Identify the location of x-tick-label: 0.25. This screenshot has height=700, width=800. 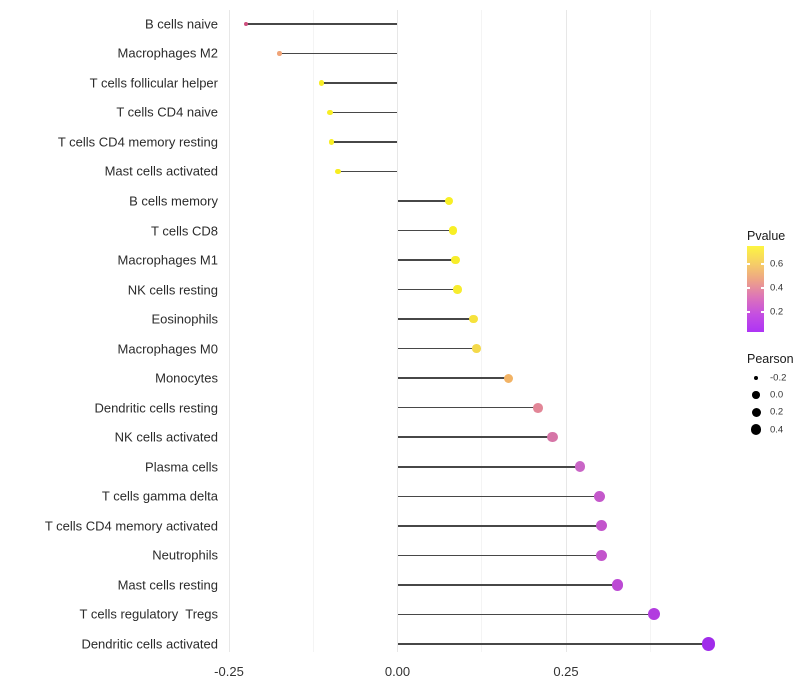
(566, 671).